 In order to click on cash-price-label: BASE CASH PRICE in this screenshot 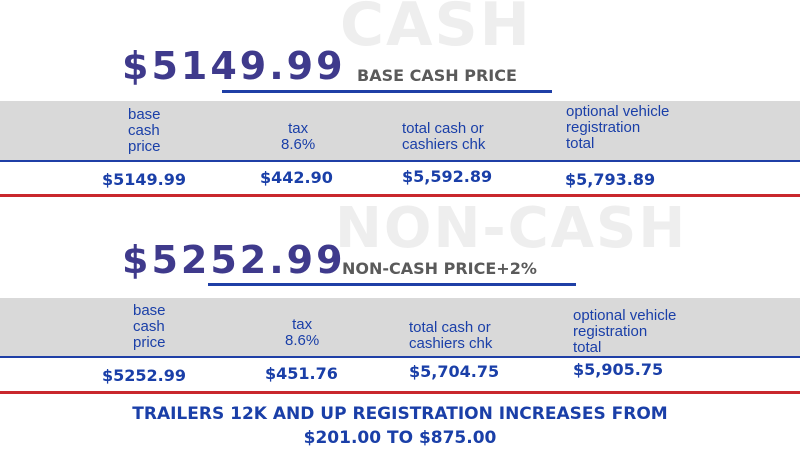, I will do `click(437, 75)`.